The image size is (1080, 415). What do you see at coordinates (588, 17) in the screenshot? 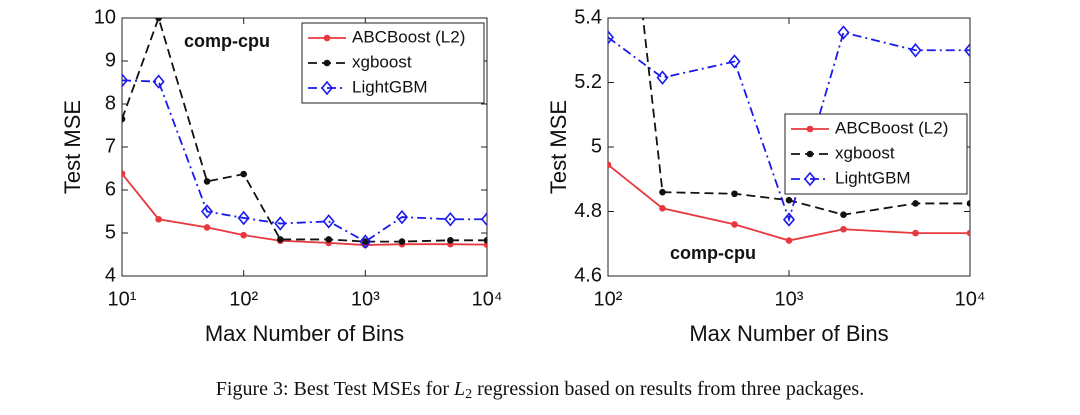
I see `y-tick-label: 5.4` at bounding box center [588, 17].